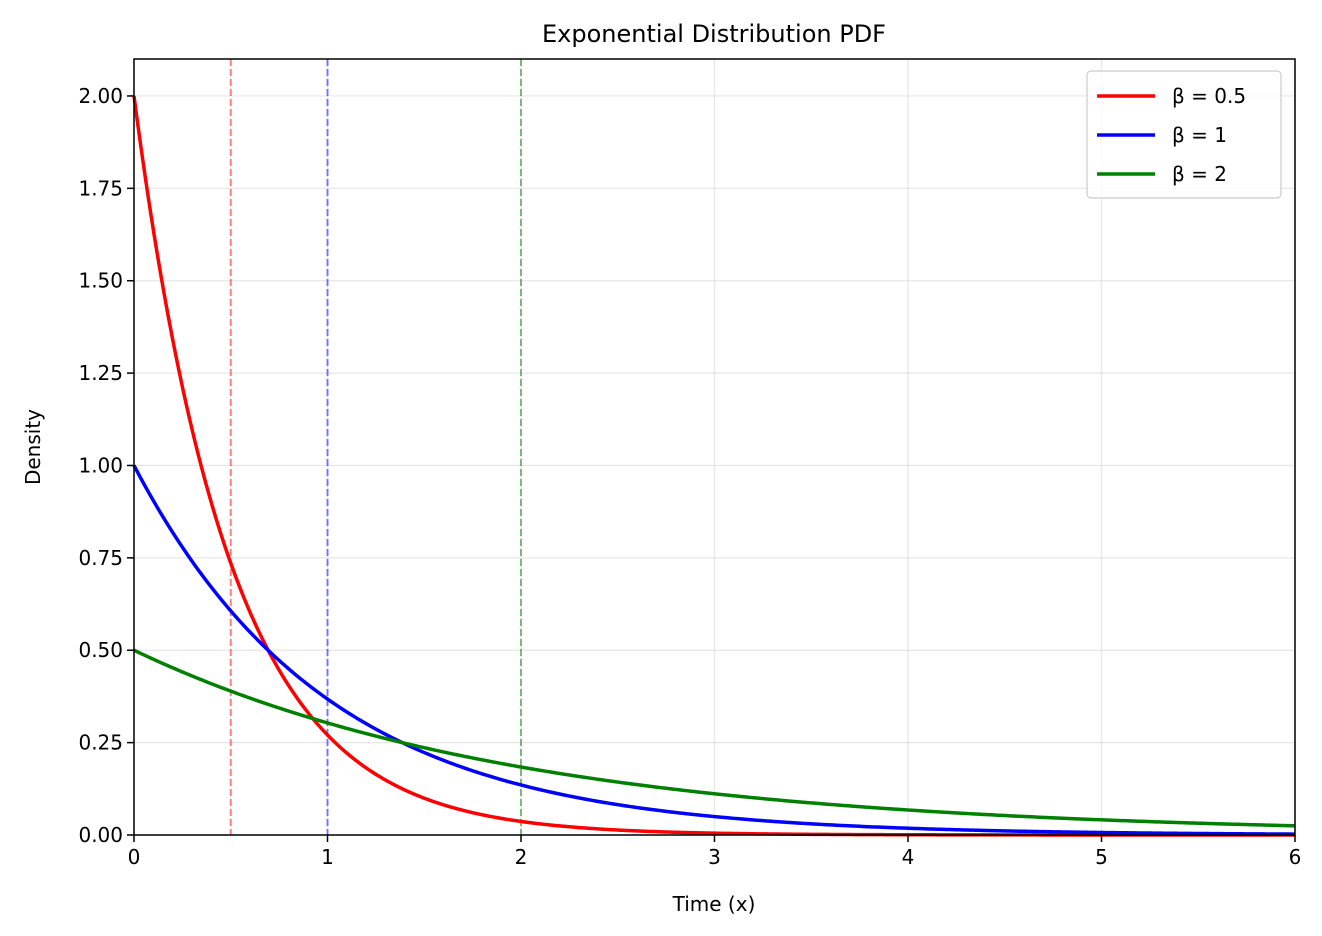  I want to click on y-axis-ticks: 0.00 0.25 0.50 0.75 1.00 1.25 1.50 1.75 2.00, so click(106, 465).